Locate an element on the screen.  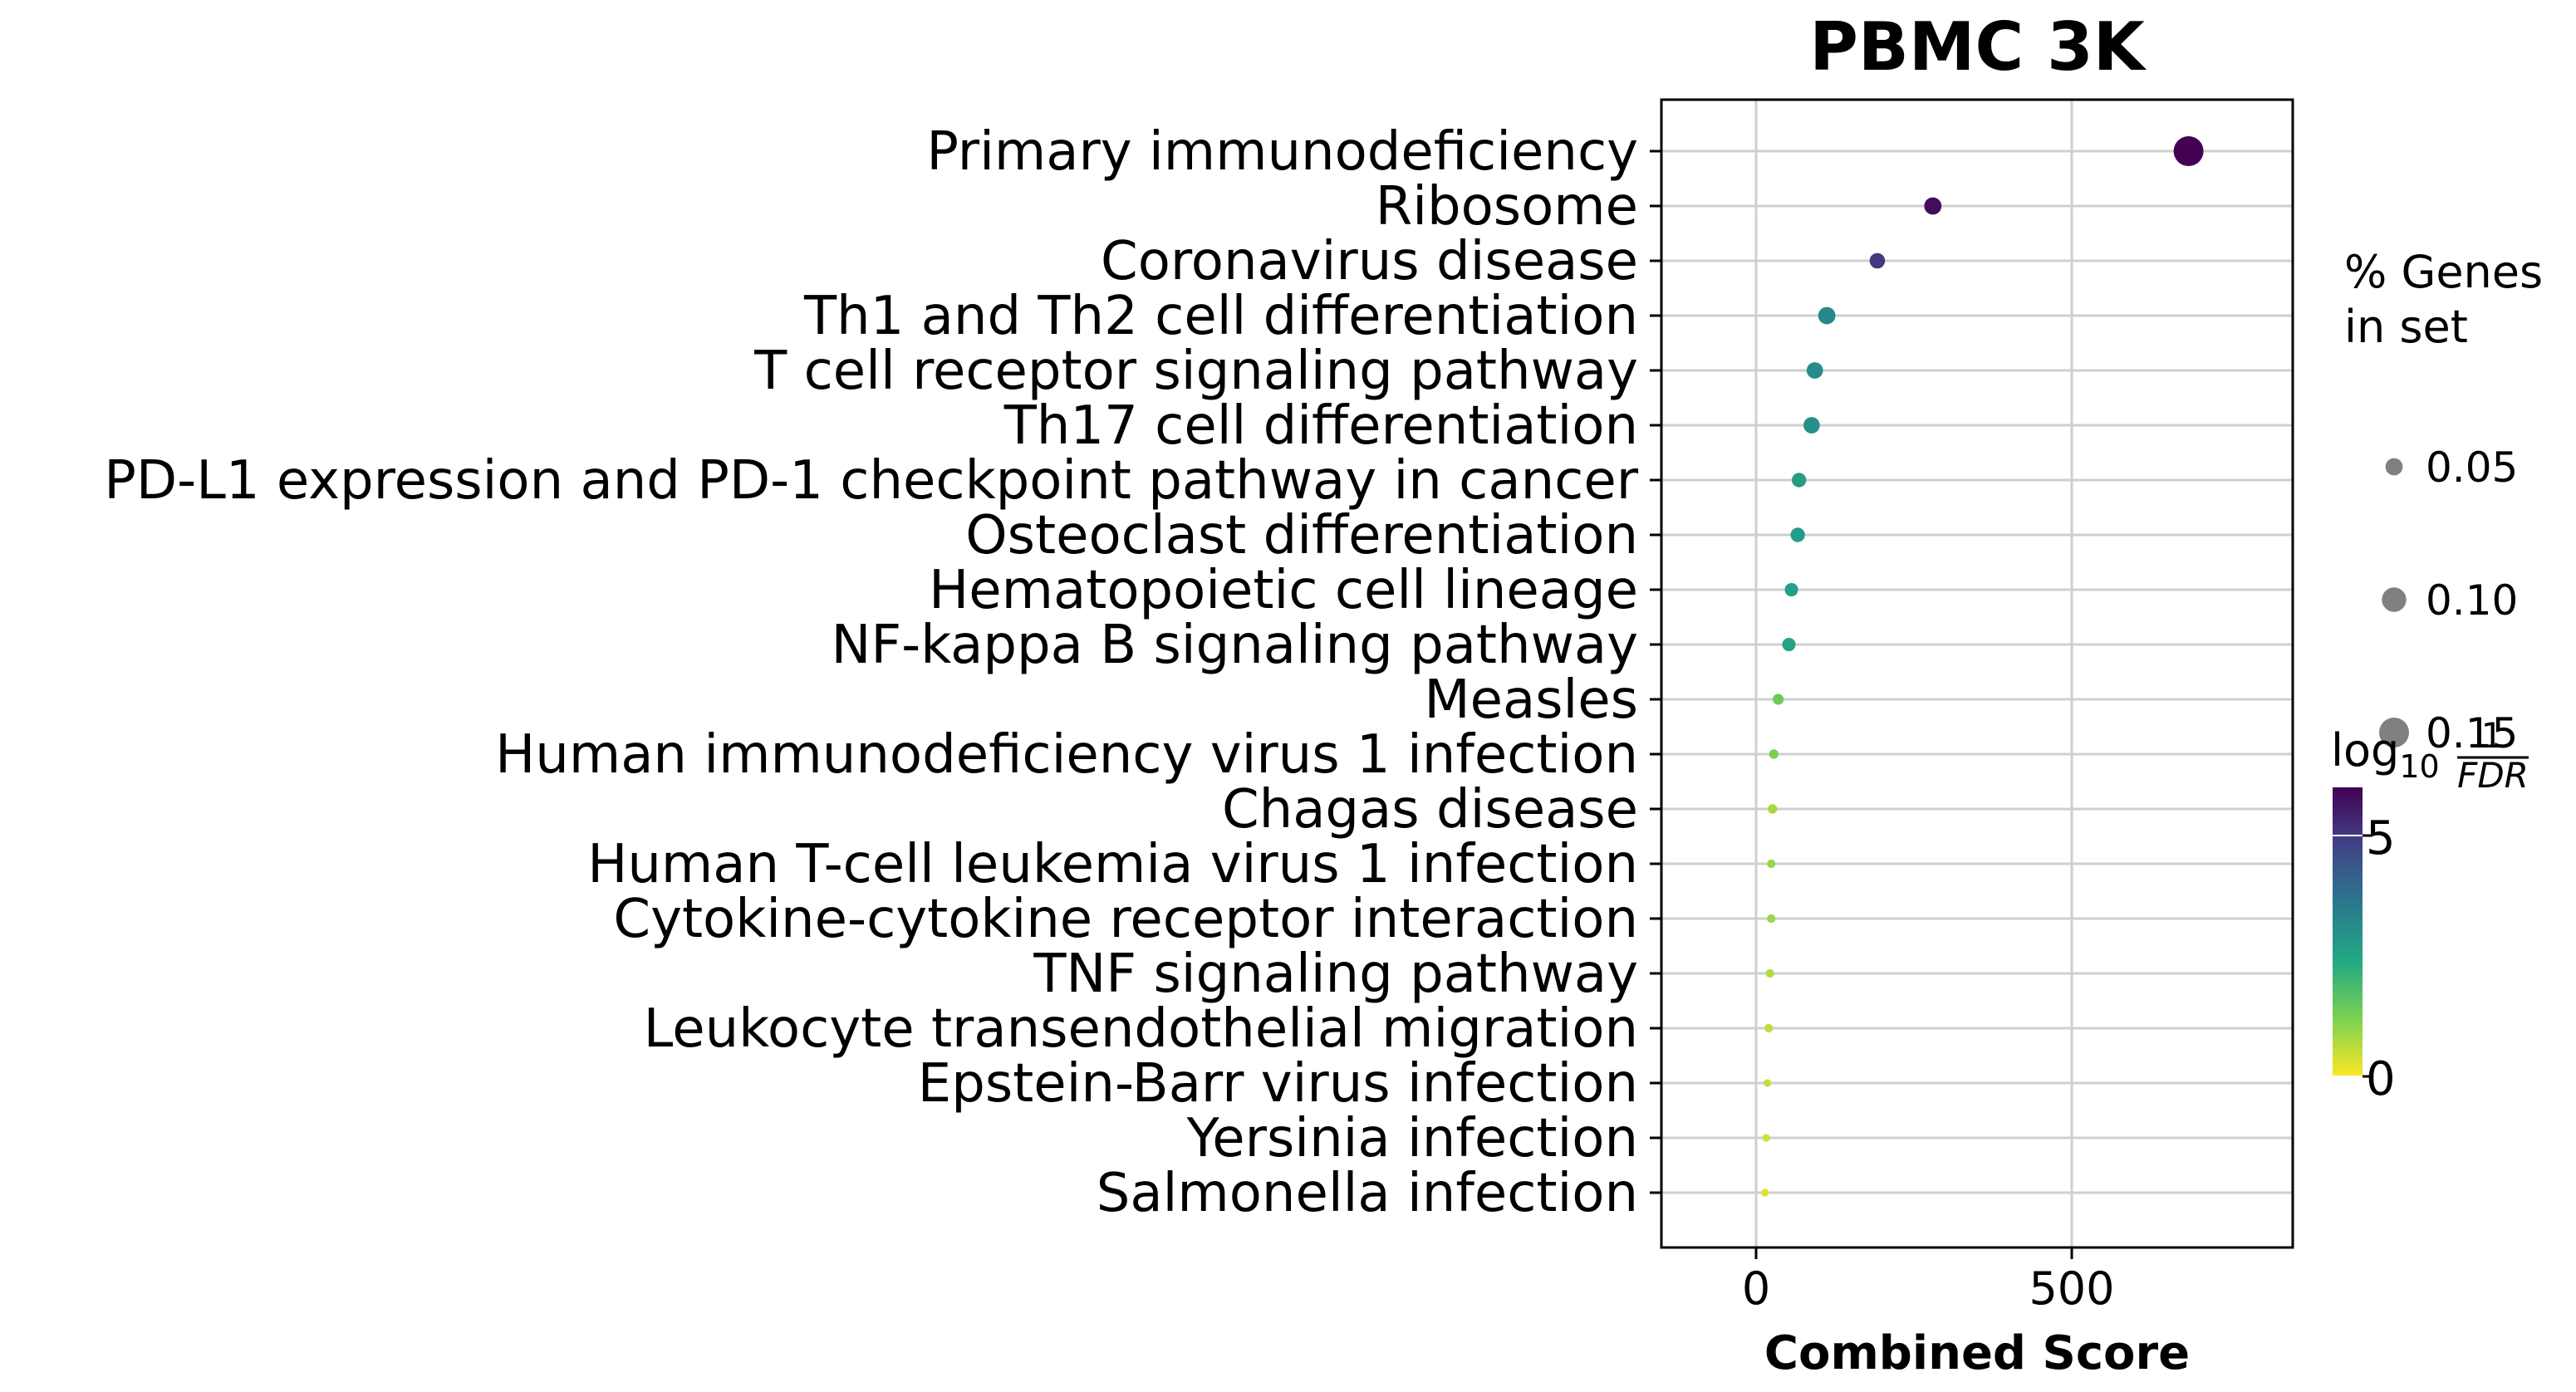
size-legend-title-line1: % Genes is located at coordinates (2443, 272).